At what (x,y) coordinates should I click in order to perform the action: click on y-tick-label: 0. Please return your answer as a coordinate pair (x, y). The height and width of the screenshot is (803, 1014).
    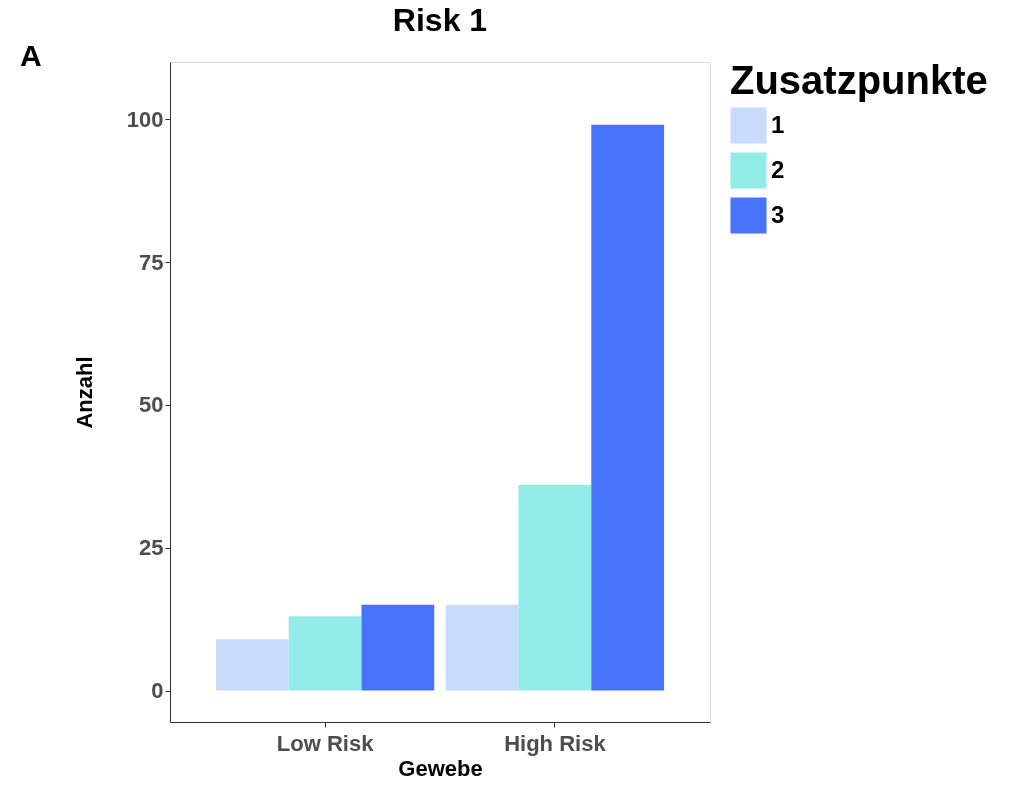
    Looking at the image, I should click on (157, 691).